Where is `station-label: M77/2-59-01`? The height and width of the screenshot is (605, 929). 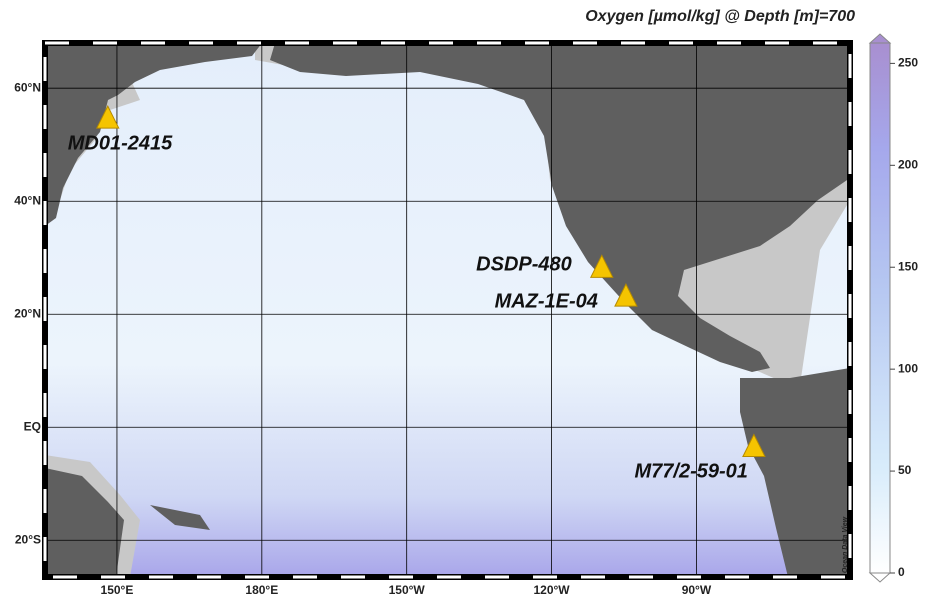 station-label: M77/2-59-01 is located at coordinates (690, 472).